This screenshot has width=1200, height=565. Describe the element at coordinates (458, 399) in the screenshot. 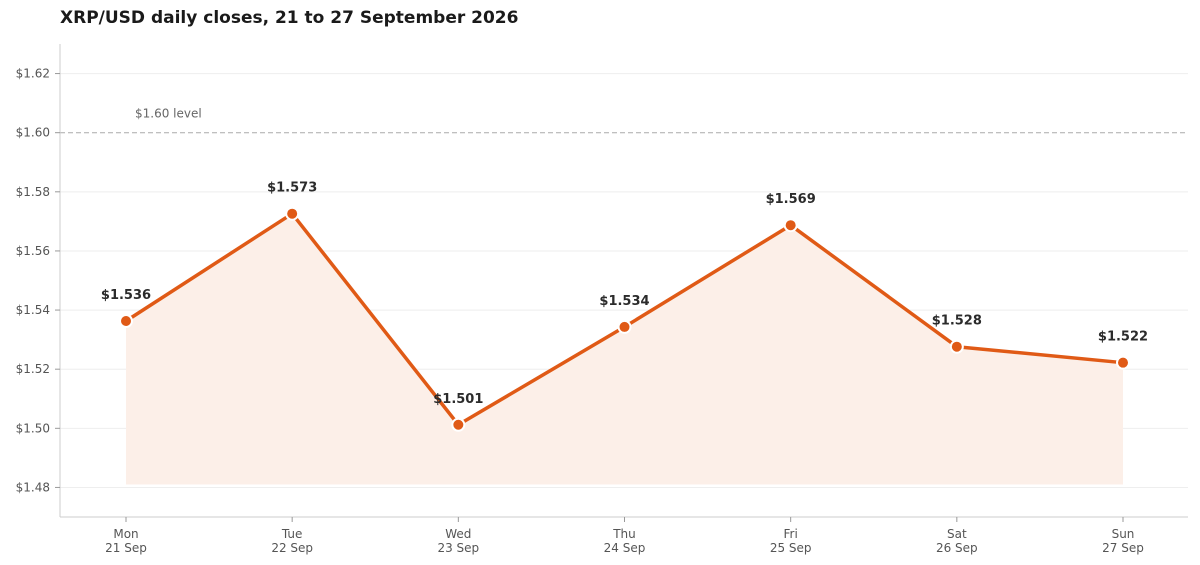

I see `data-label: $1.501` at that location.